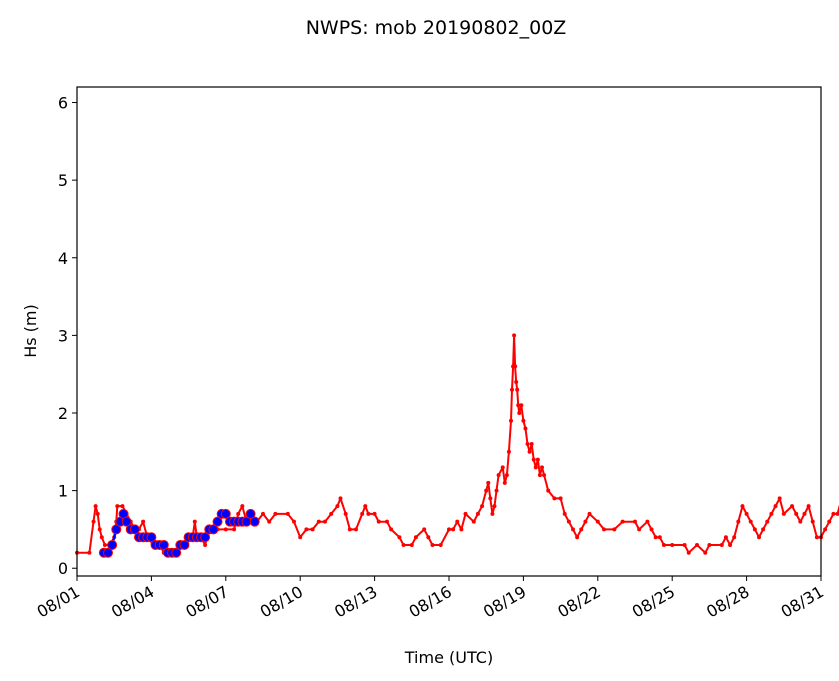  Describe the element at coordinates (430, 602) in the screenshot. I see `x-tick-label: 08/16` at that location.